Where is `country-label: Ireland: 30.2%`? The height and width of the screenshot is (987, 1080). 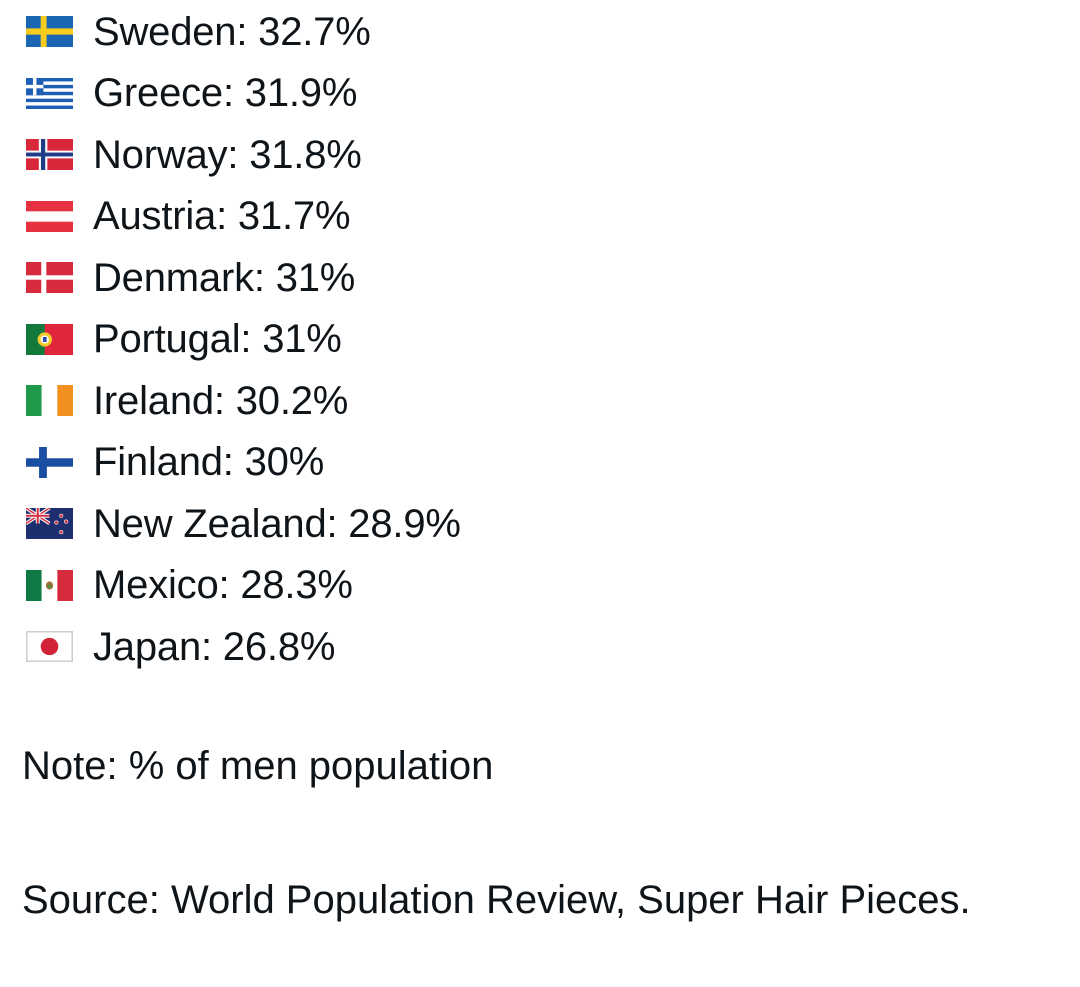
country-label: Ireland: 30.2% is located at coordinates (221, 400).